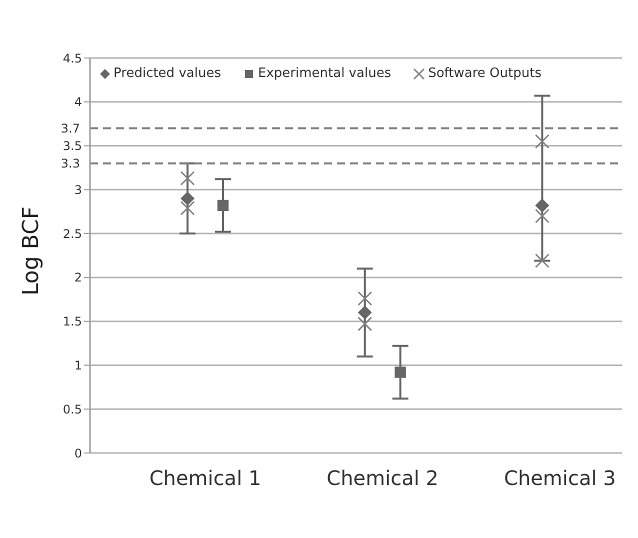 The height and width of the screenshot is (538, 638). What do you see at coordinates (72, 146) in the screenshot?
I see `y-tick-label: 3.5` at bounding box center [72, 146].